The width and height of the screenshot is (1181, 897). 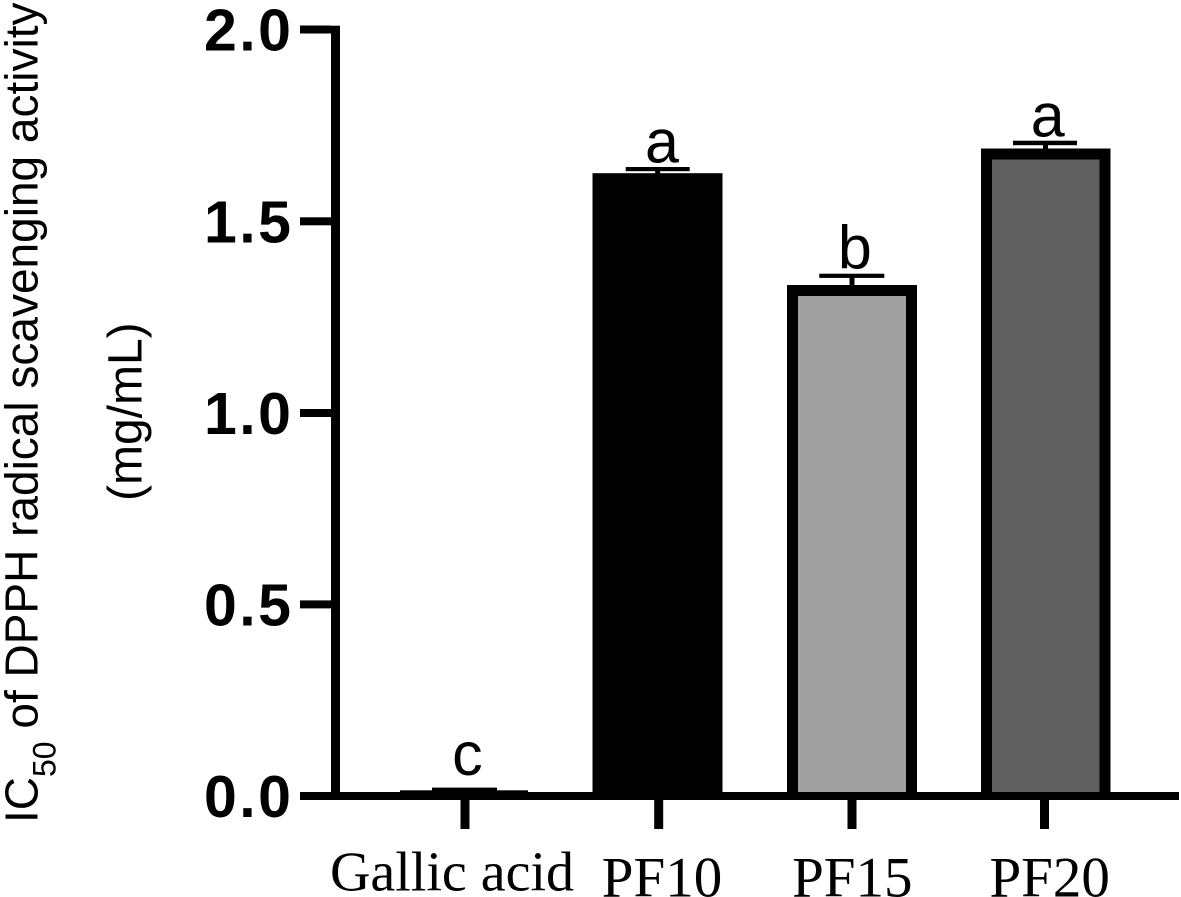 What do you see at coordinates (855, 248) in the screenshot?
I see `svg-text: b` at bounding box center [855, 248].